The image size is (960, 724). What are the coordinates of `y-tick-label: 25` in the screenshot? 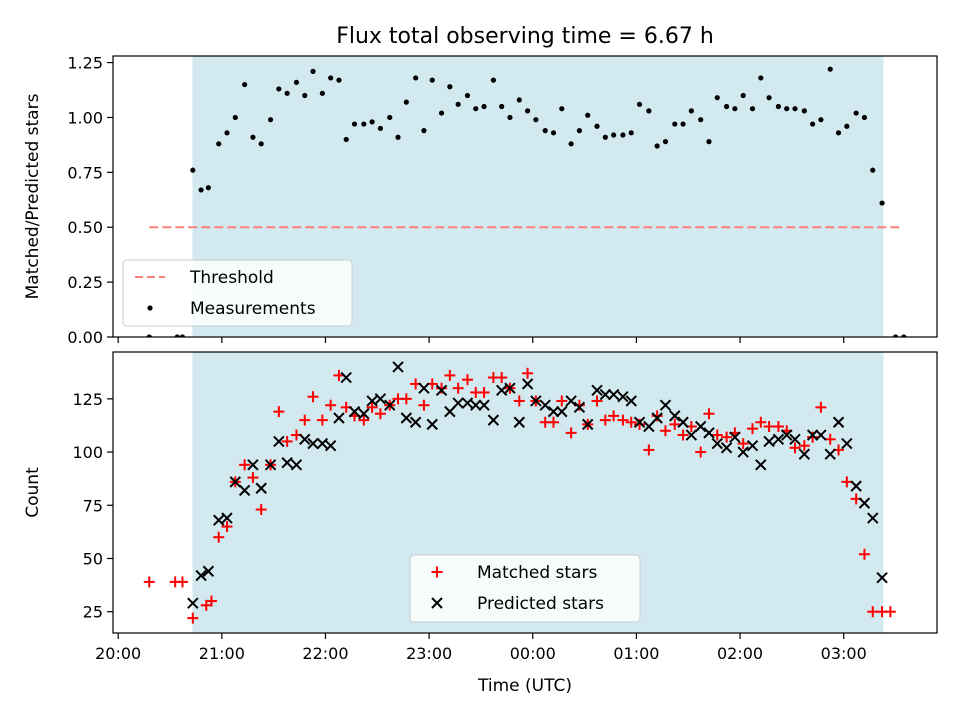 It's located at (93, 612).